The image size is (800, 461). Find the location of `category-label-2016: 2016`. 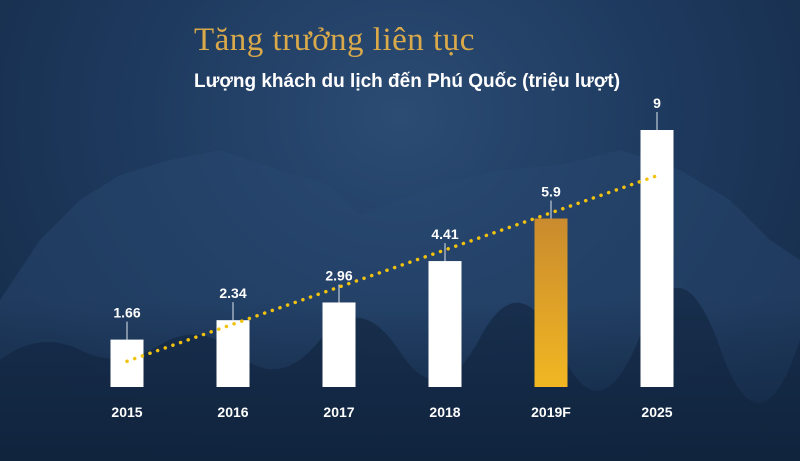

category-label-2016: 2016 is located at coordinates (232, 412).